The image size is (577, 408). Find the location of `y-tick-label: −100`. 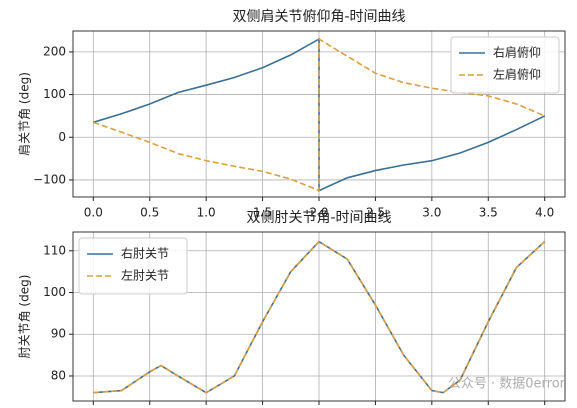

y-tick-label: −100 is located at coordinates (49, 179).